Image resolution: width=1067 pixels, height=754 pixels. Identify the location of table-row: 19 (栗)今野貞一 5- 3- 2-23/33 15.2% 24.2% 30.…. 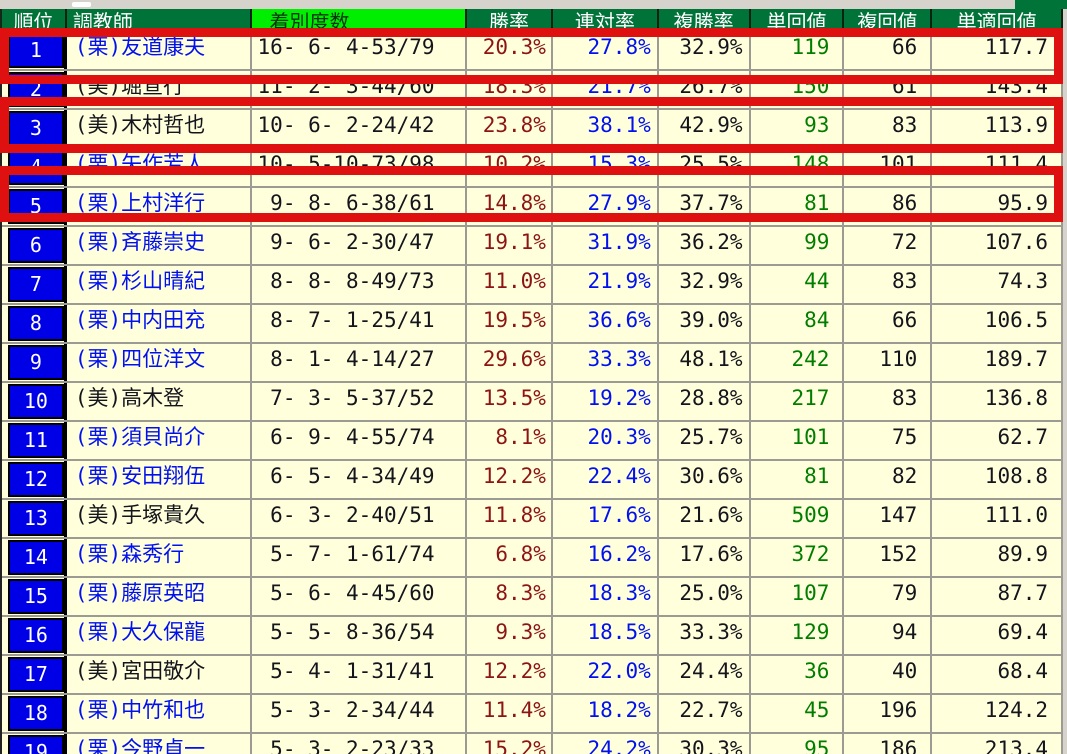
(533, 744).